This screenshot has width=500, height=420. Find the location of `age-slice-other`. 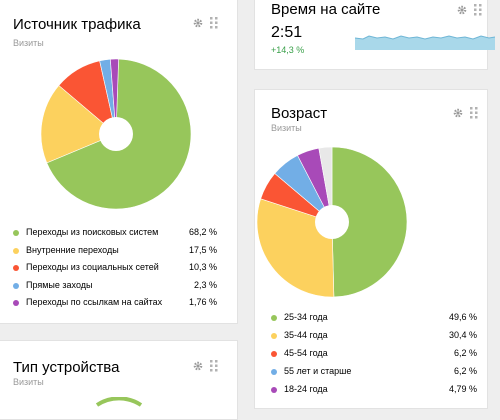

age-slice-other is located at coordinates (325, 184).